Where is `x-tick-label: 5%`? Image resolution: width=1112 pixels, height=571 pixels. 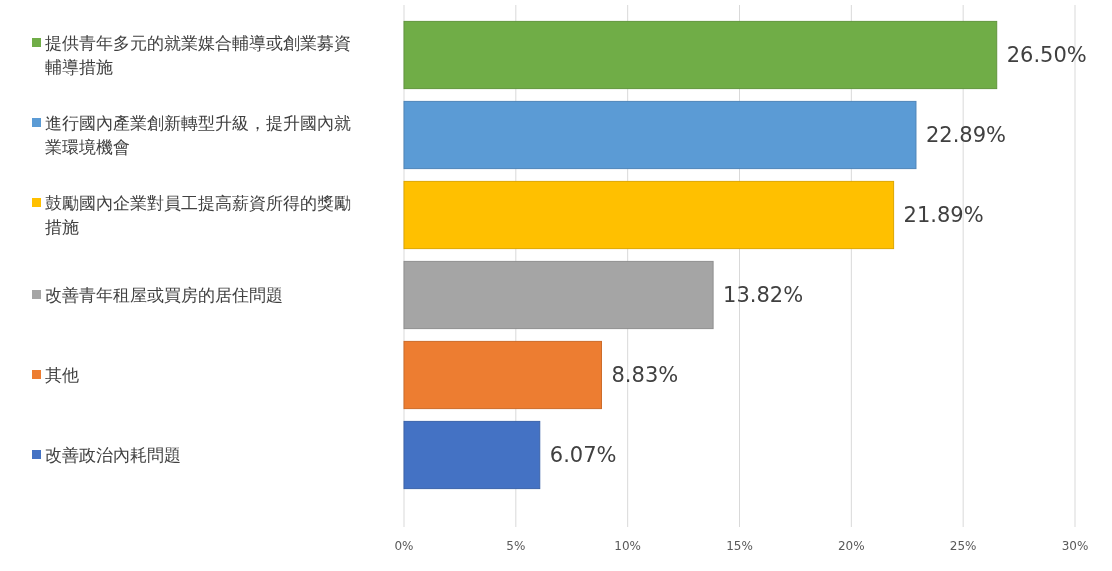
x-tick-label: 5% is located at coordinates (516, 546).